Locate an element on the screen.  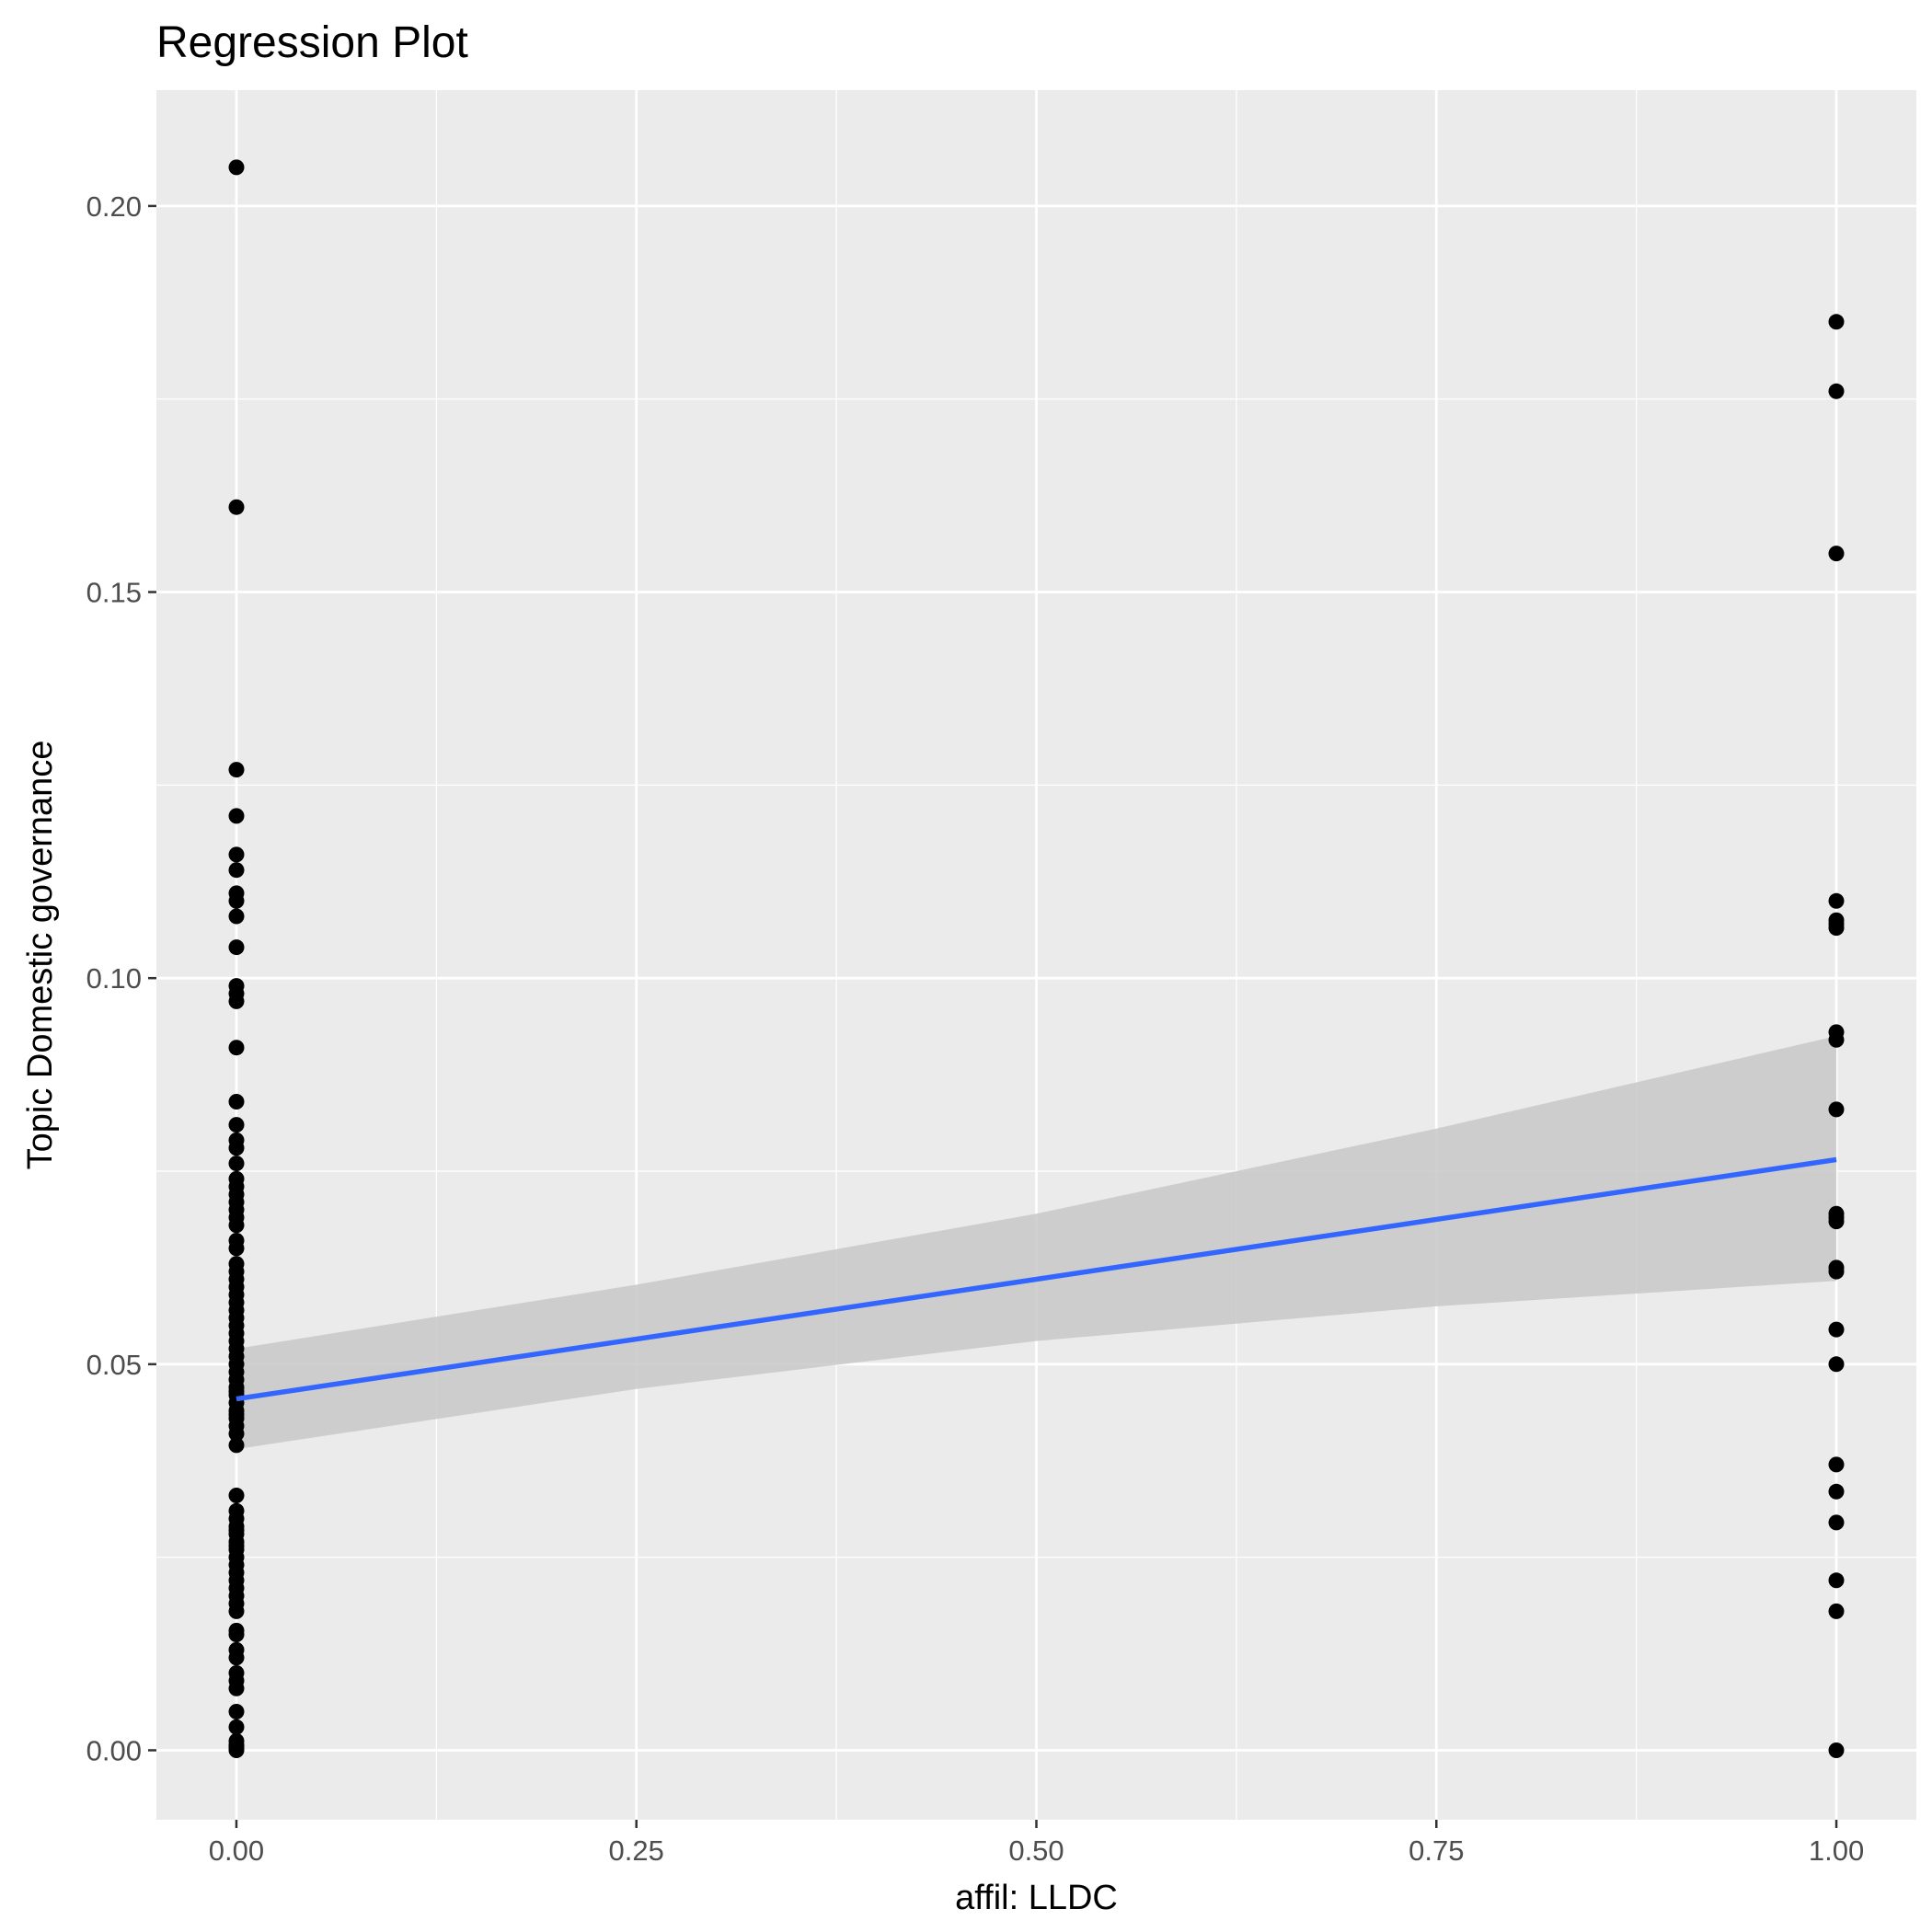
y-tick-label: 0.05 is located at coordinates (114, 1365).